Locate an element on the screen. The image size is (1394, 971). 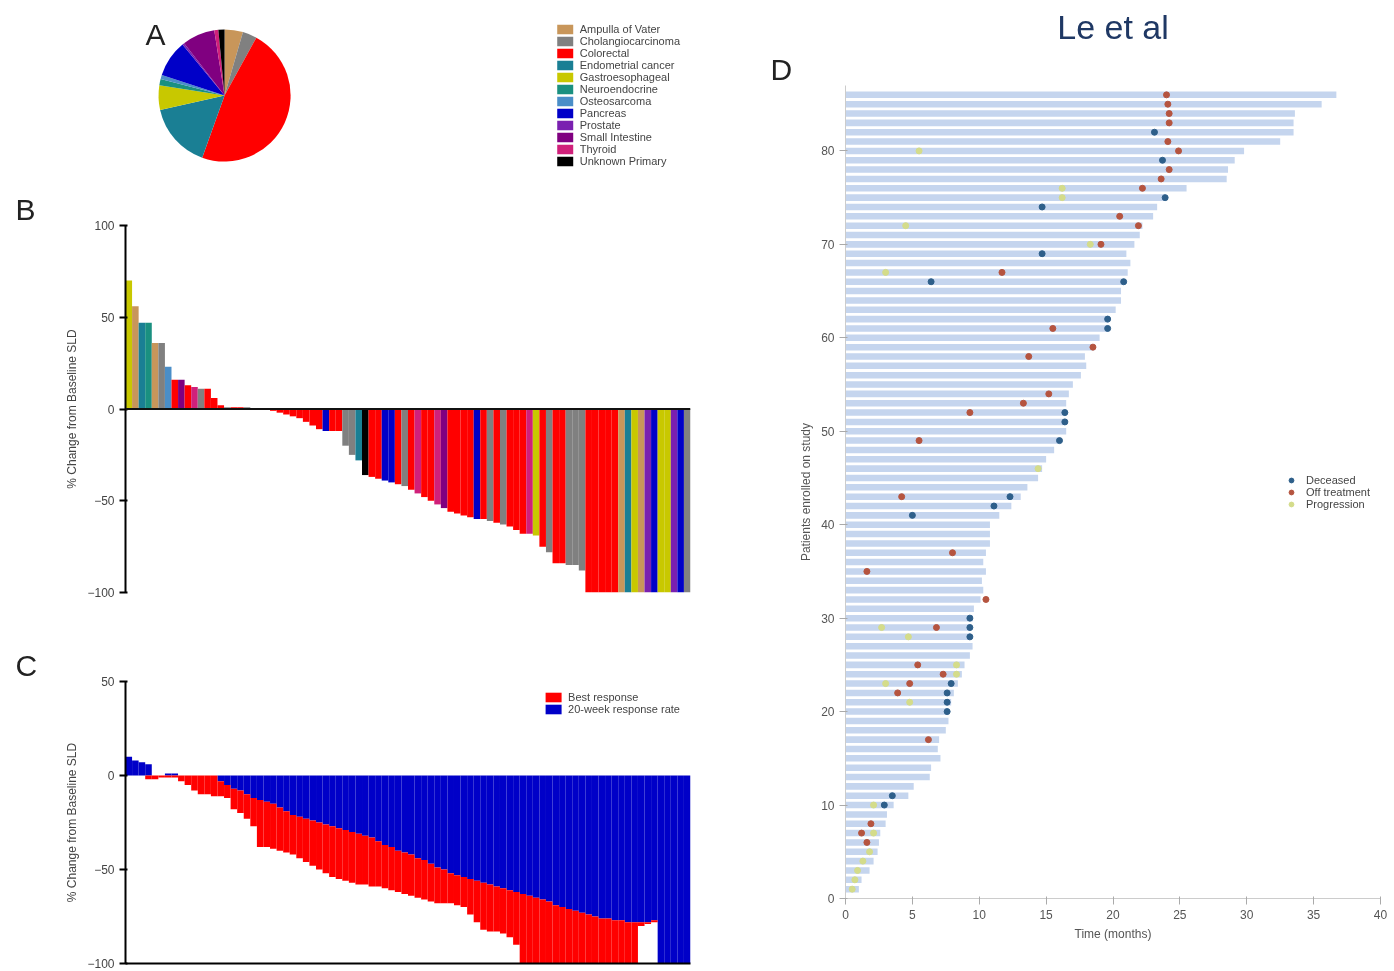
text: A is located at coordinates (155, 34).